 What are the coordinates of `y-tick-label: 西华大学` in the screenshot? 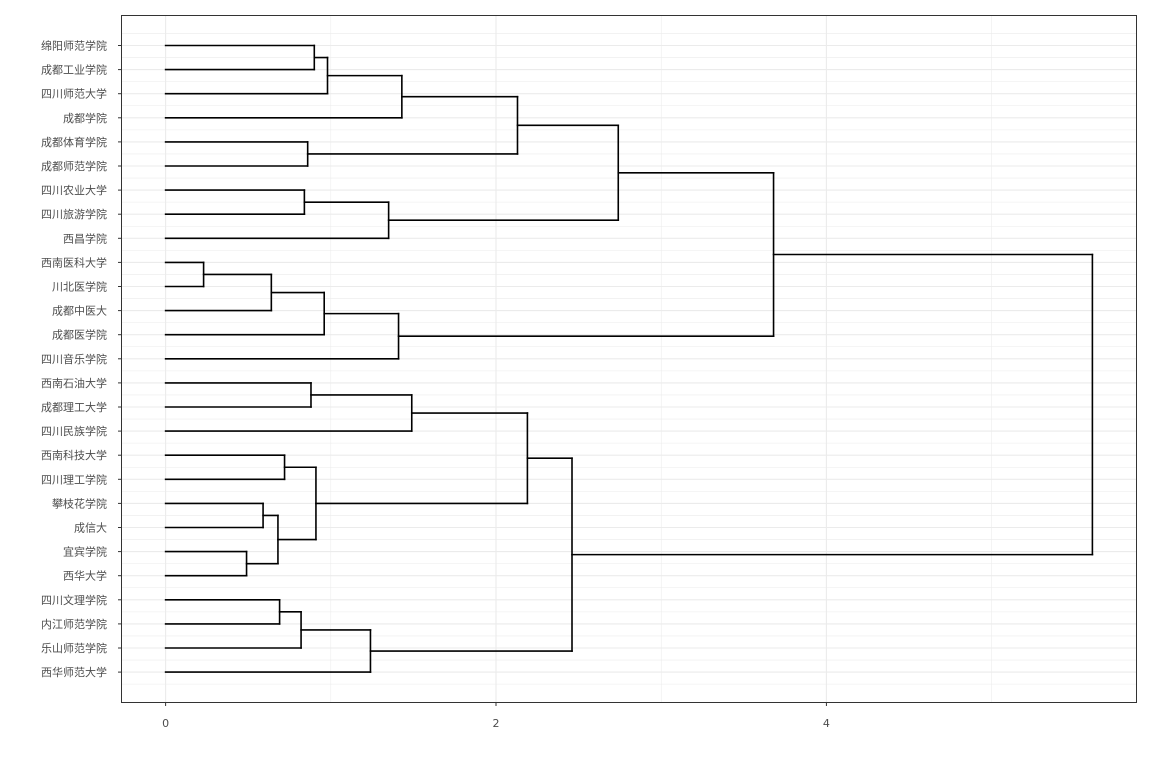 It's located at (85, 576).